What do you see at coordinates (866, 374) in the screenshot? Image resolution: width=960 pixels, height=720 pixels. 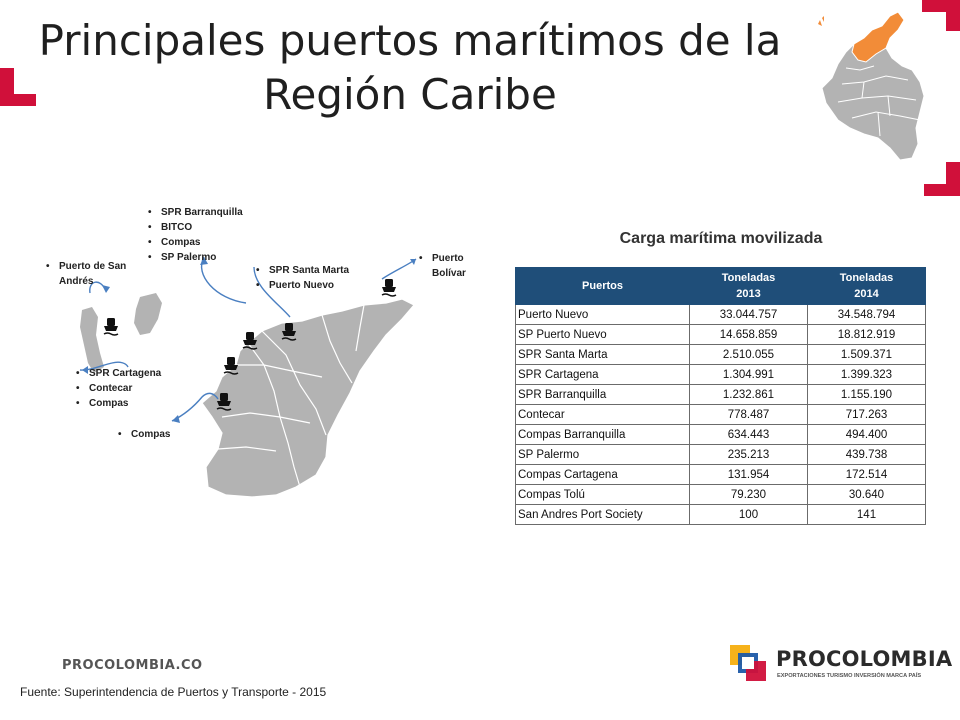 I see `cell-2014: 1.399.323` at bounding box center [866, 374].